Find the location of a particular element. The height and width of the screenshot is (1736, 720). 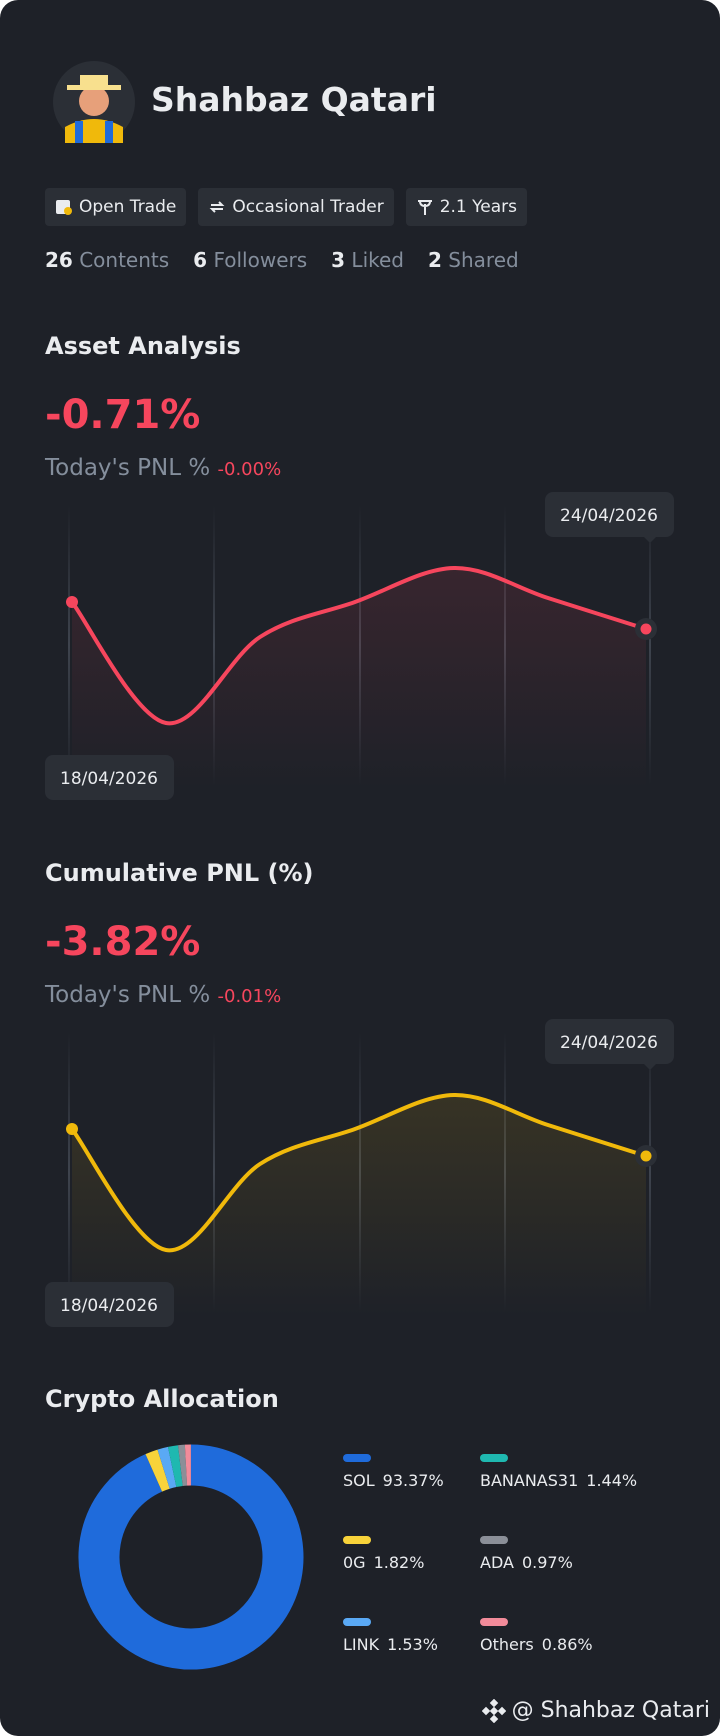

legend-label: ADA 0.97% is located at coordinates (526, 1562).